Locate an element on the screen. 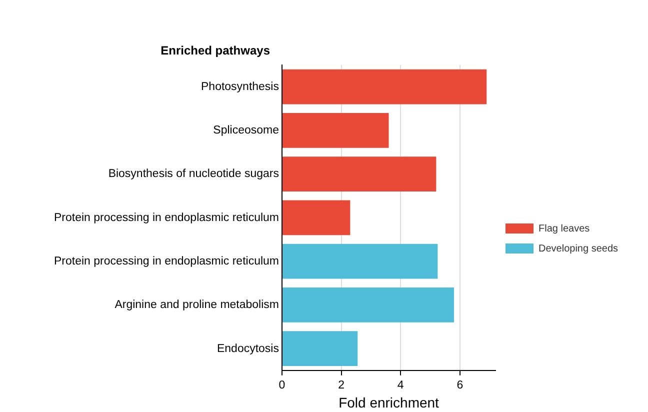 Image resolution: width=648 pixels, height=412 pixels. y-tick-label: Photosynthesis is located at coordinates (240, 86).